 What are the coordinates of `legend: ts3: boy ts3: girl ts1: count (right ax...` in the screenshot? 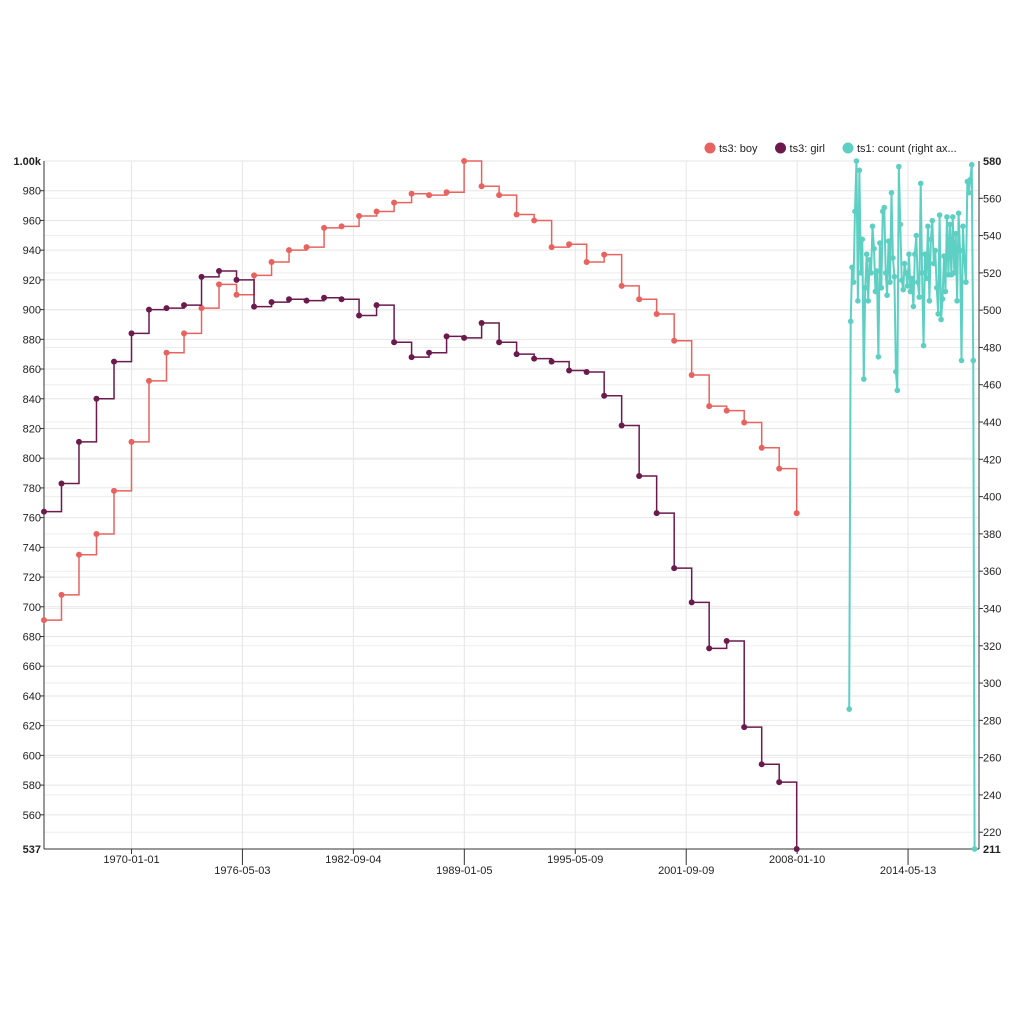 It's located at (830, 149).